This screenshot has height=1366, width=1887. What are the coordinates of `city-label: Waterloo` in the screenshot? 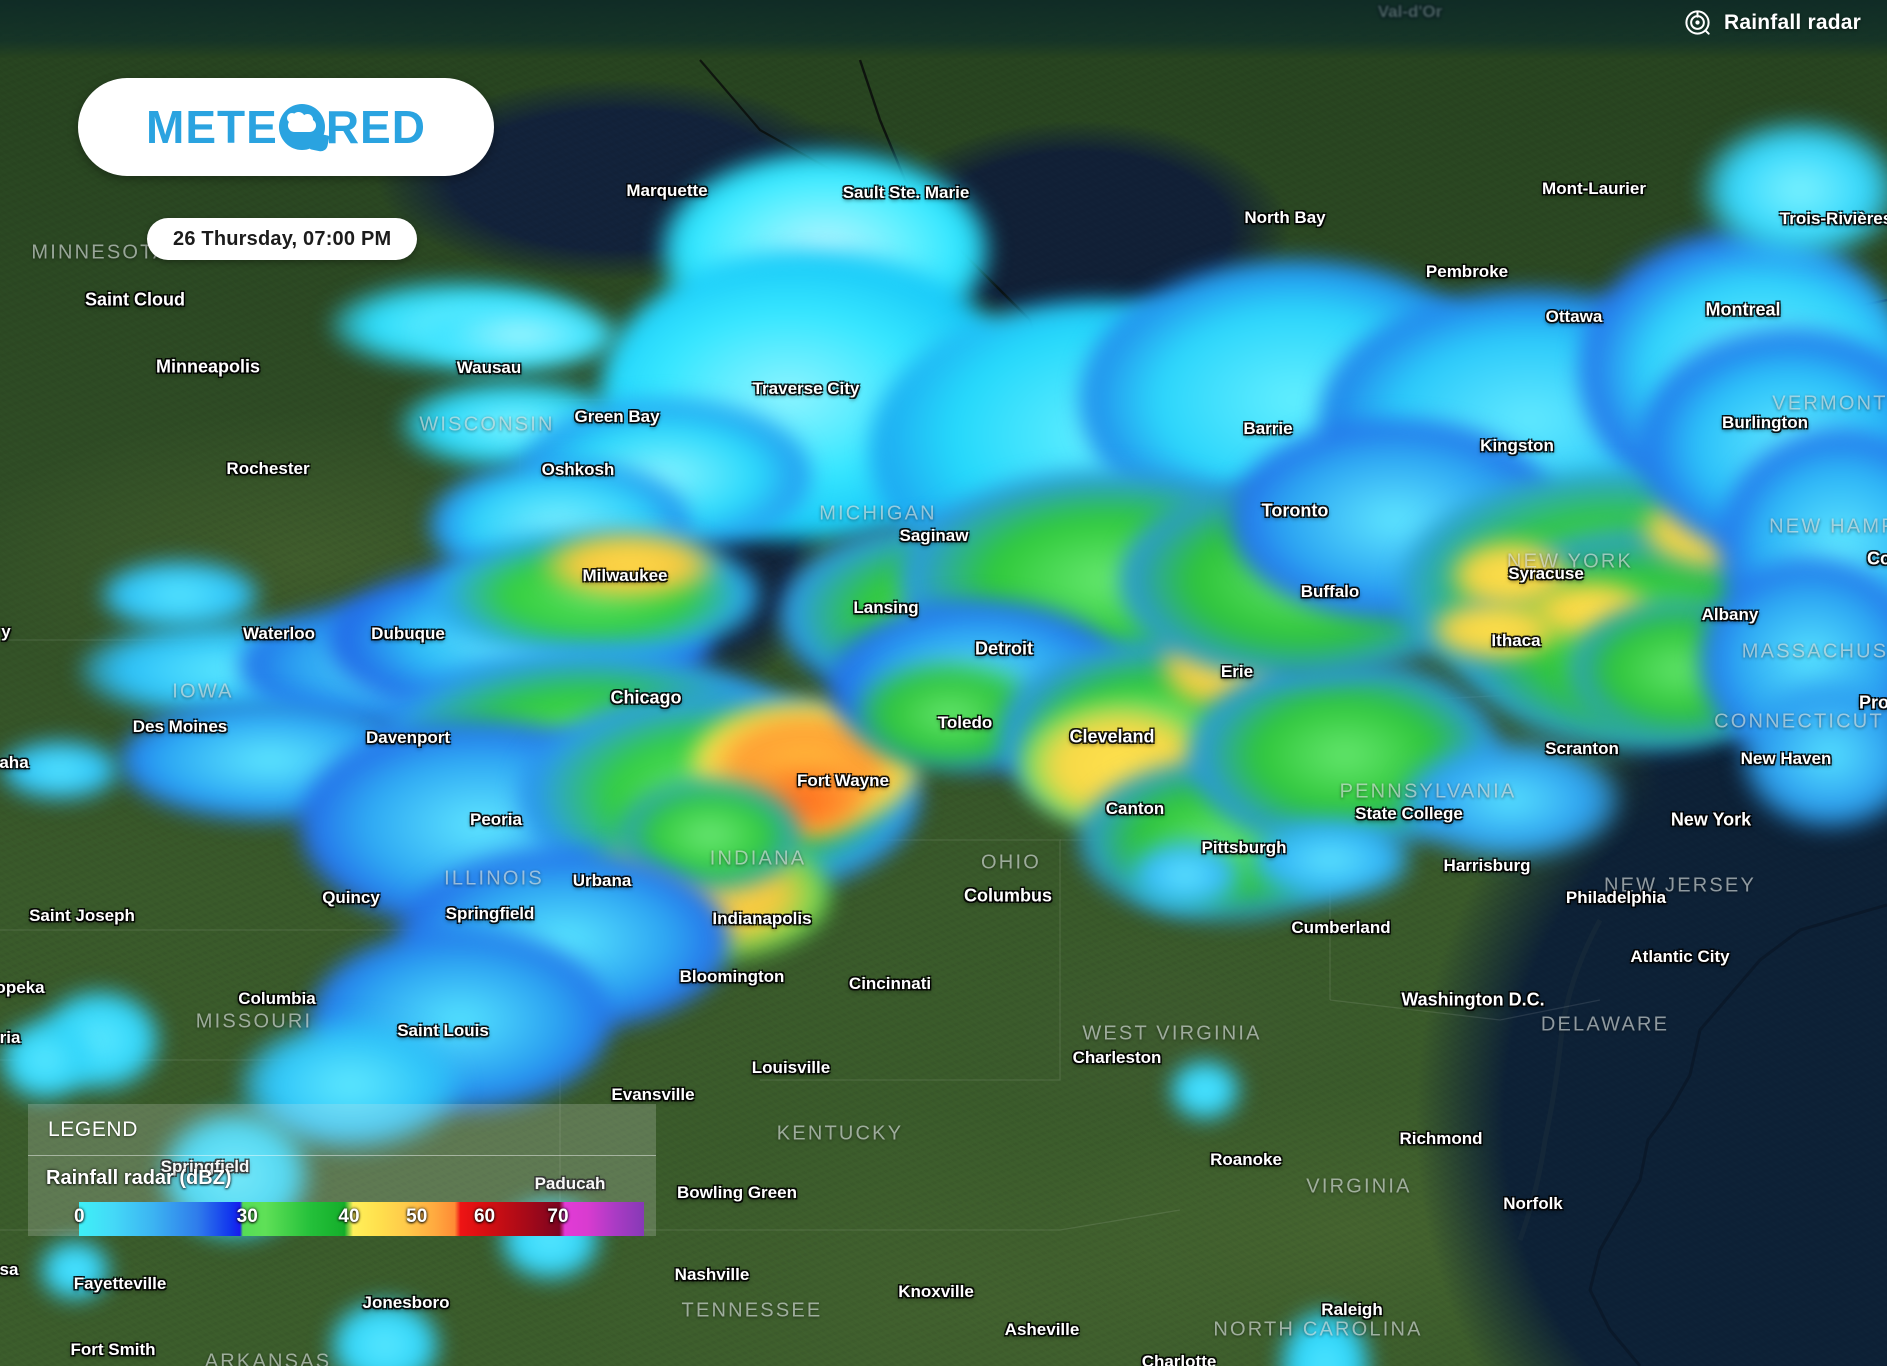 It's located at (279, 633).